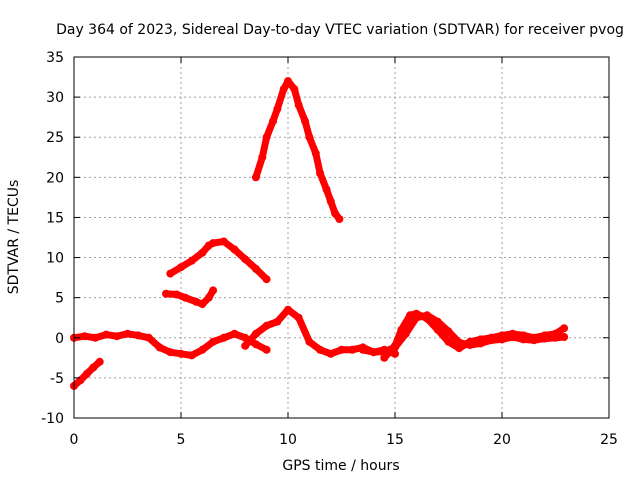 The height and width of the screenshot is (480, 640). I want to click on x-tick-label: 10, so click(288, 440).